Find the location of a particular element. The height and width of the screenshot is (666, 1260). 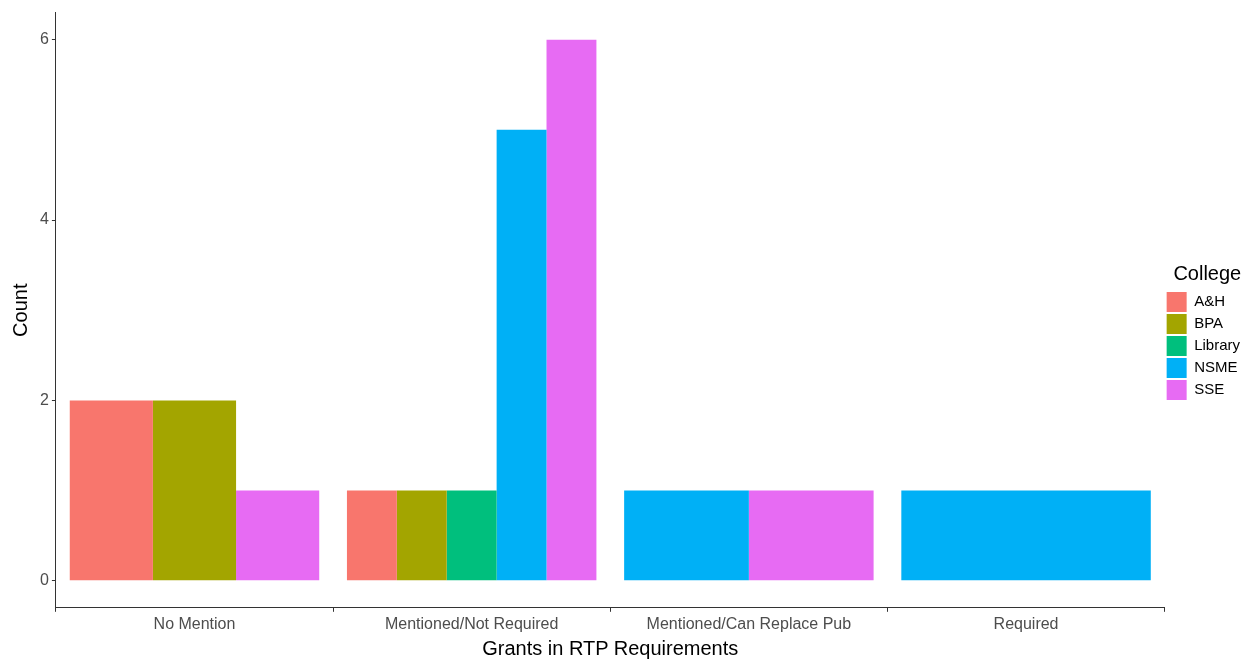

legend-label: SSE is located at coordinates (1209, 389).